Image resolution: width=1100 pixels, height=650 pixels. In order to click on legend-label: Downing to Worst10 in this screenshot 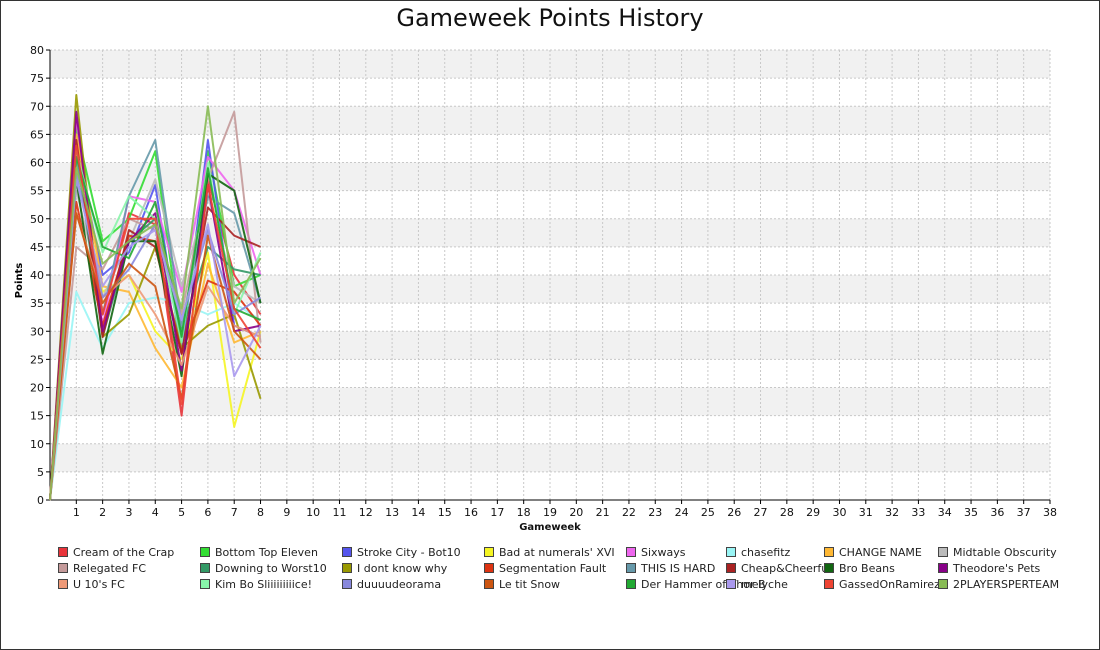, I will do `click(271, 568)`.